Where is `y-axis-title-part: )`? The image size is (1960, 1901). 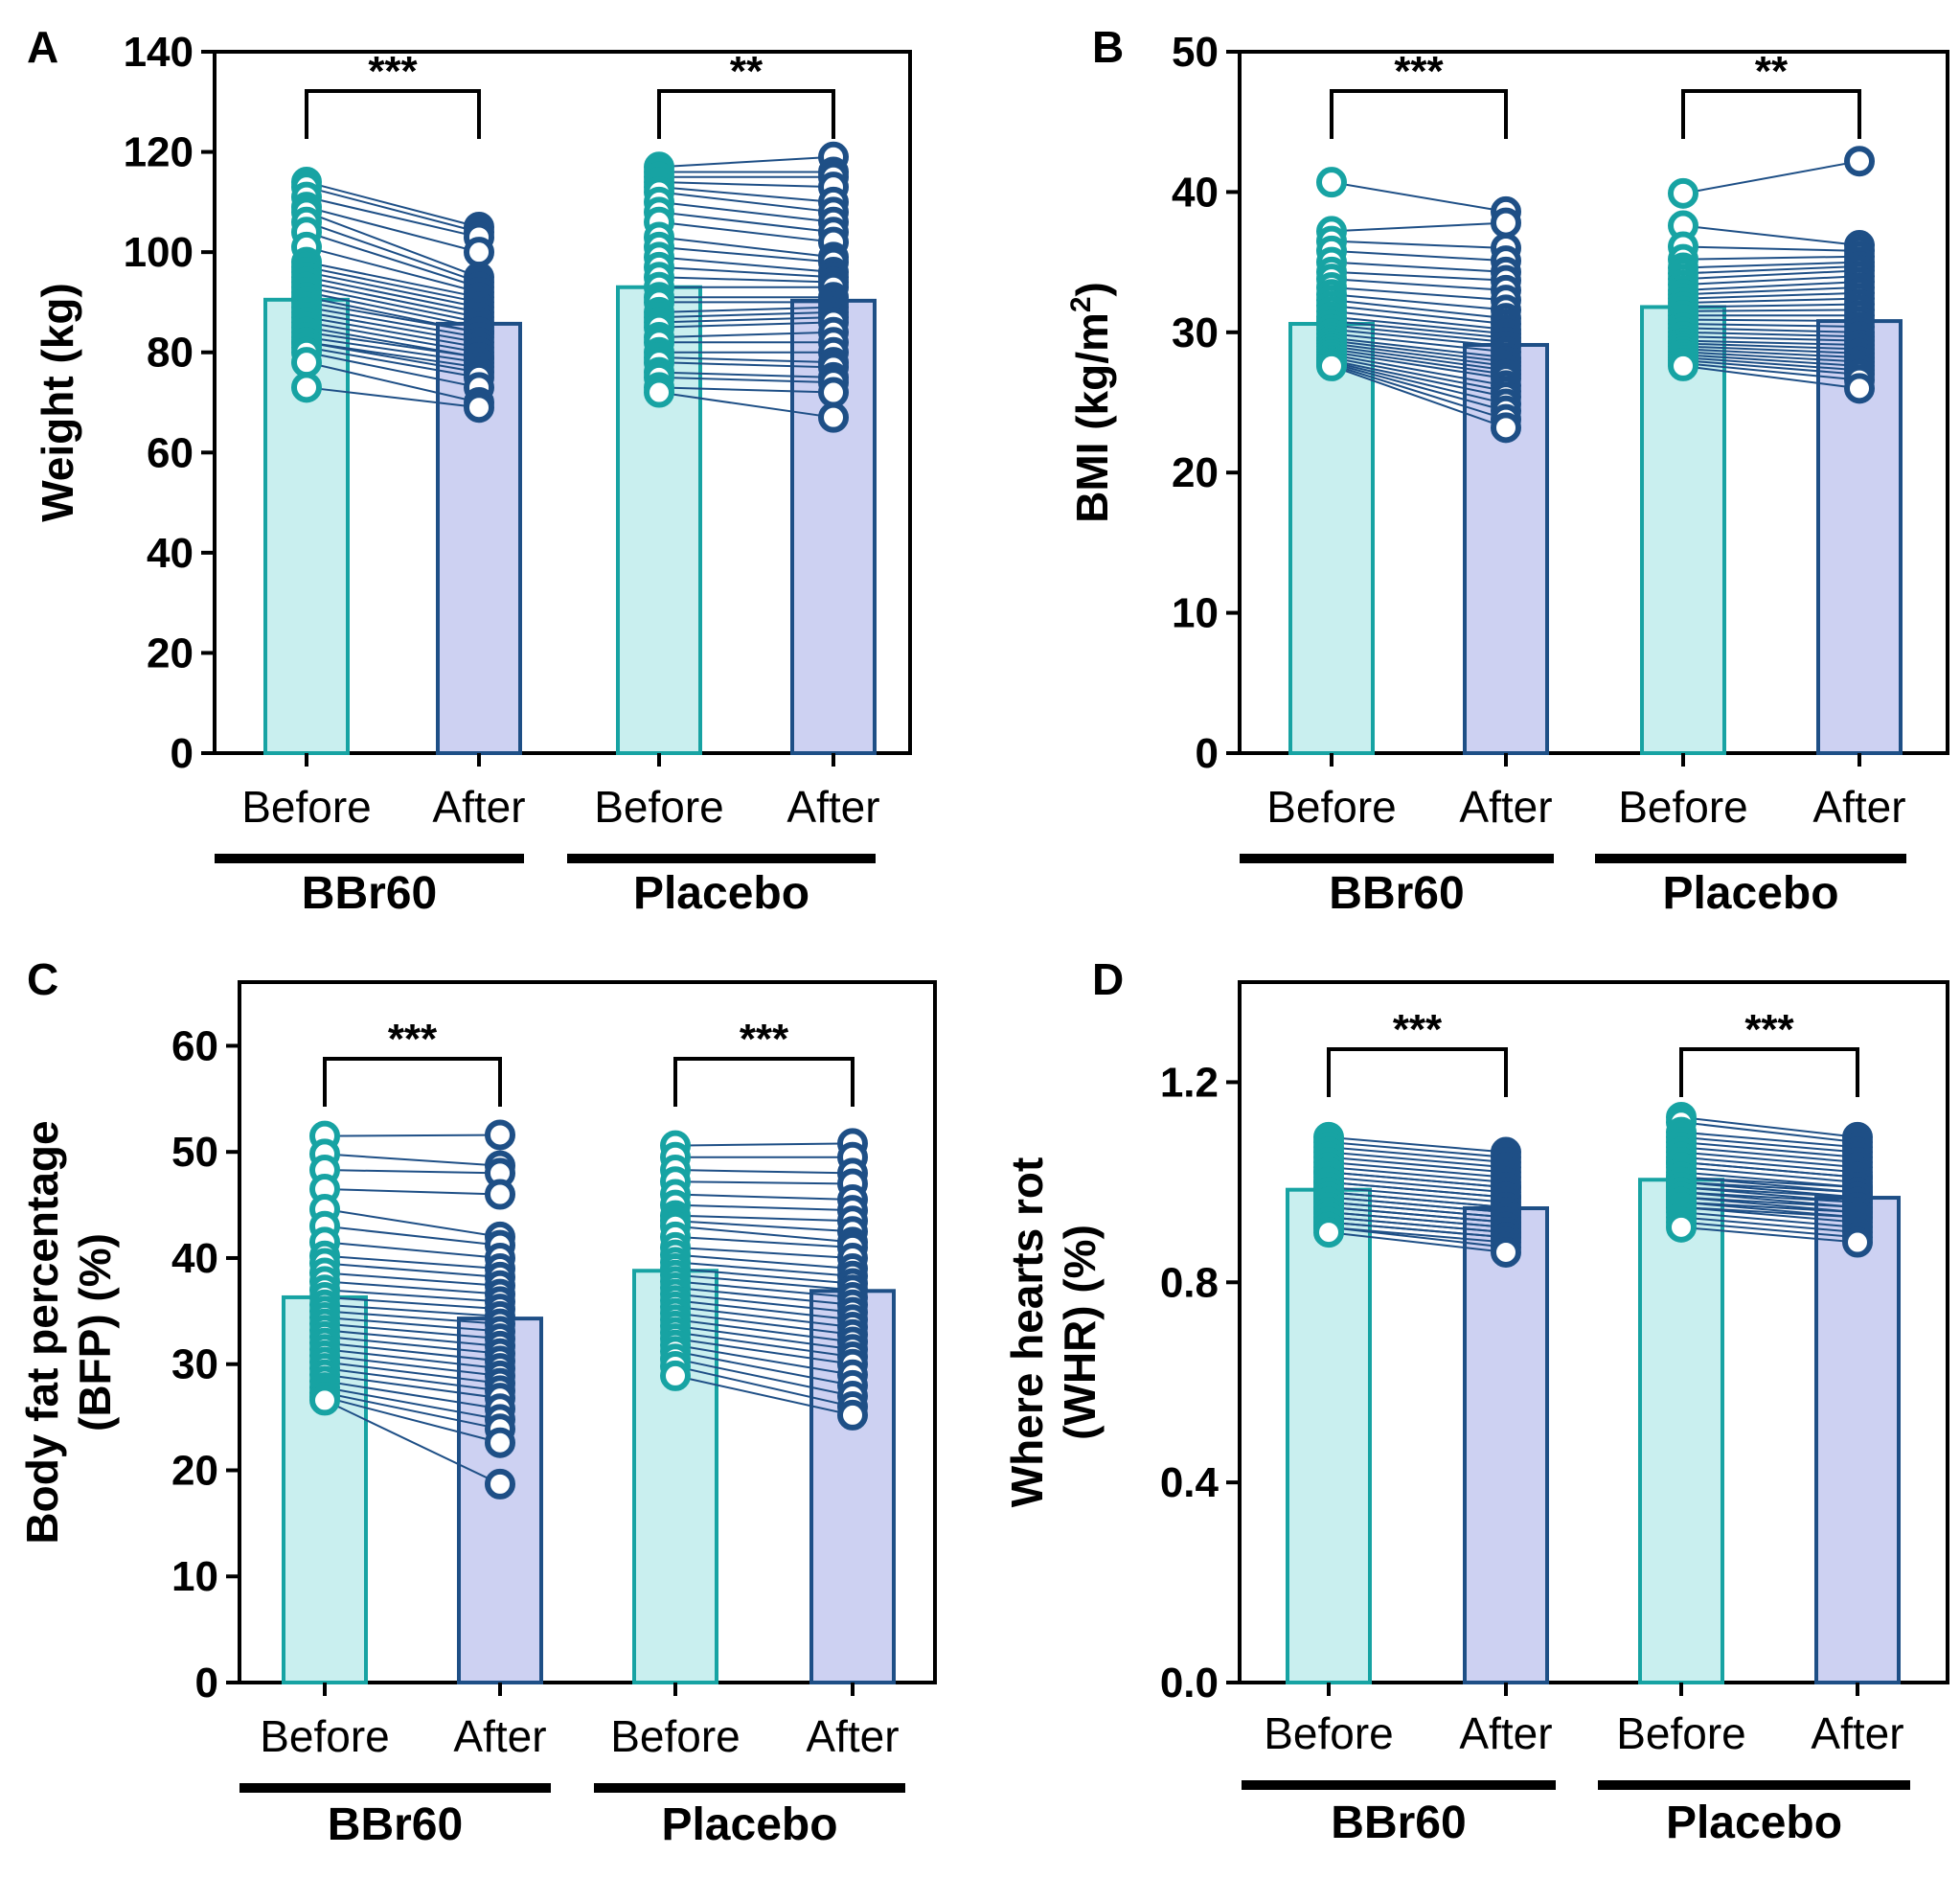 y-axis-title-part: ) is located at coordinates (1092, 289).